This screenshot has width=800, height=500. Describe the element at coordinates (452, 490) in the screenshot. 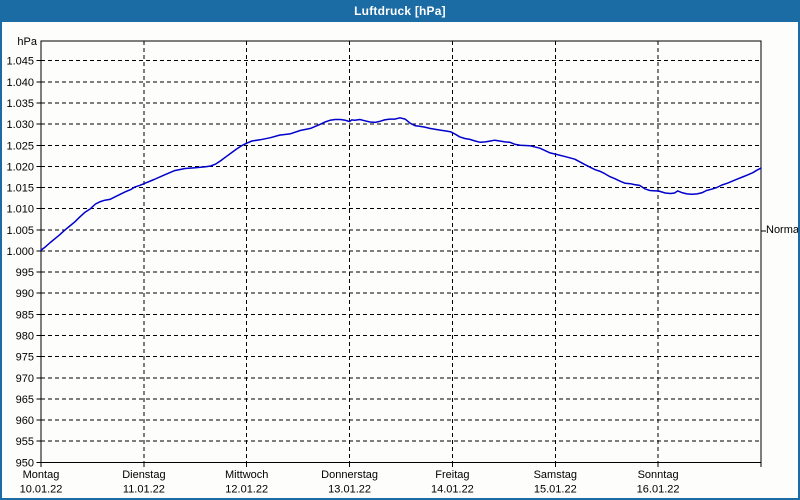

I see `x-tick-date-label: 14.01.22` at that location.